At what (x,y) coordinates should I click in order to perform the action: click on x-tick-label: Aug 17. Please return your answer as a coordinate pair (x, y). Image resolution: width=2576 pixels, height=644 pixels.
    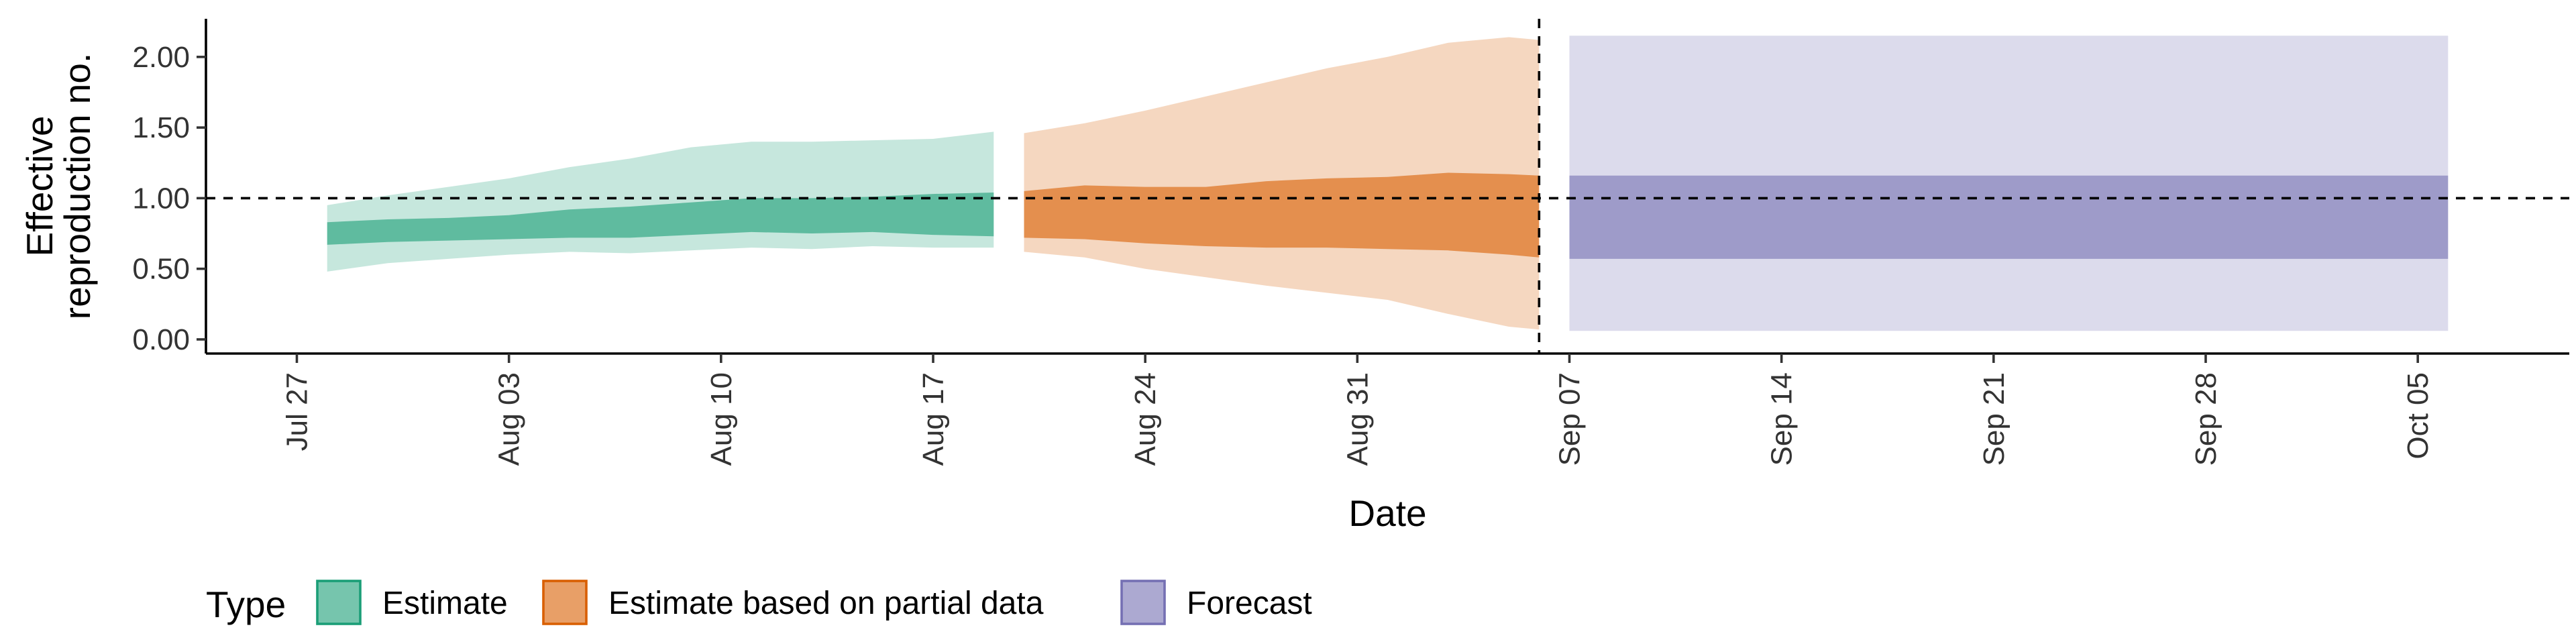
    Looking at the image, I should click on (933, 419).